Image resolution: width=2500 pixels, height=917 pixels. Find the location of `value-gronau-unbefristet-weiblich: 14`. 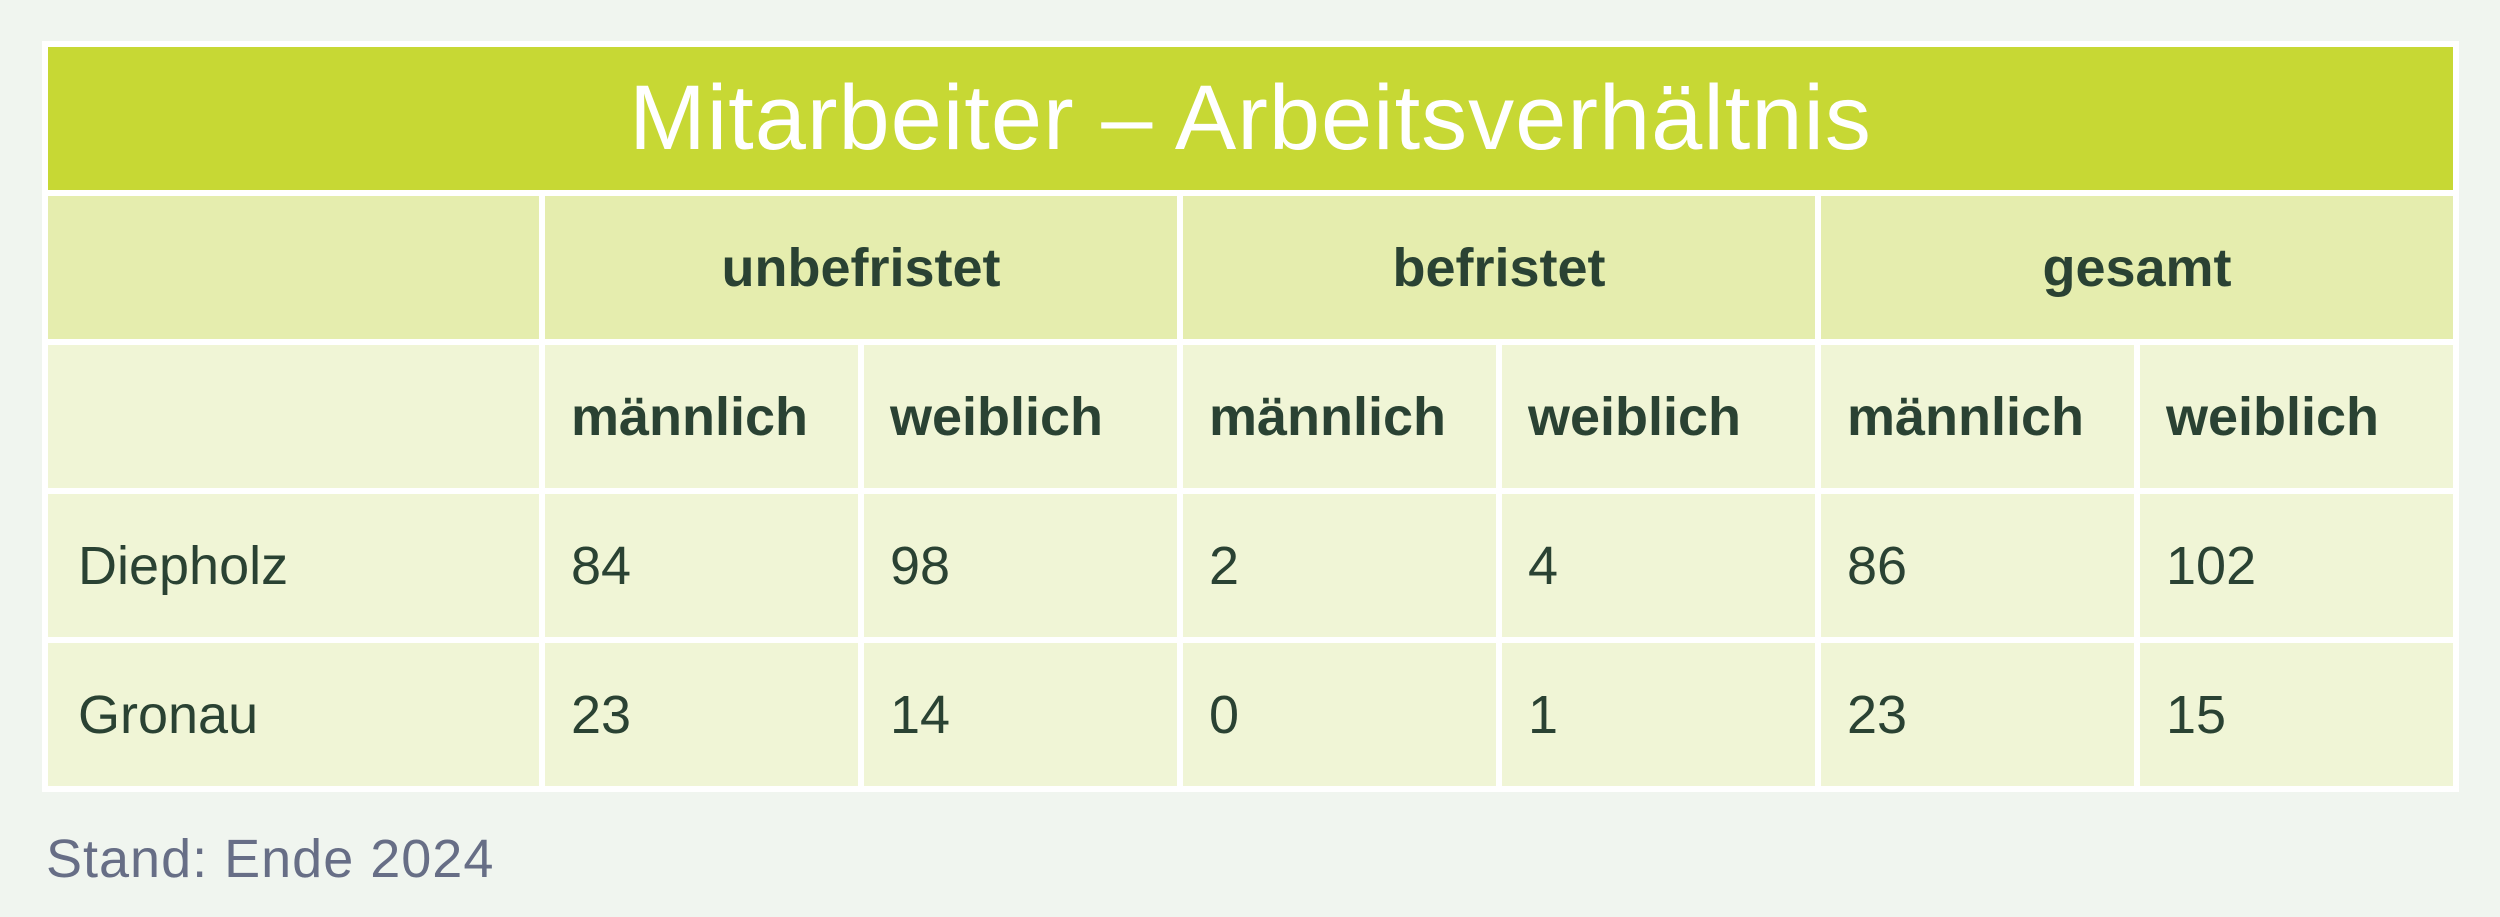

value-gronau-unbefristet-weiblich: 14 is located at coordinates (1020, 714).